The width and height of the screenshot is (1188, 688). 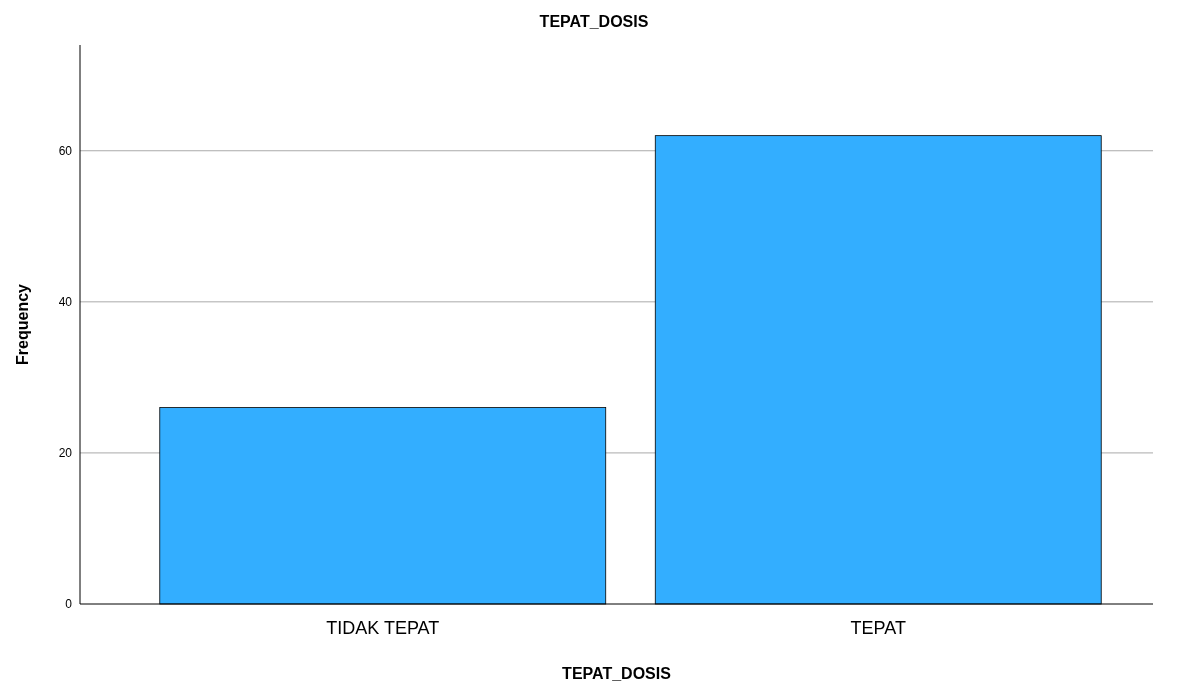 I want to click on x-tick-label: TEPAT, so click(x=878, y=628).